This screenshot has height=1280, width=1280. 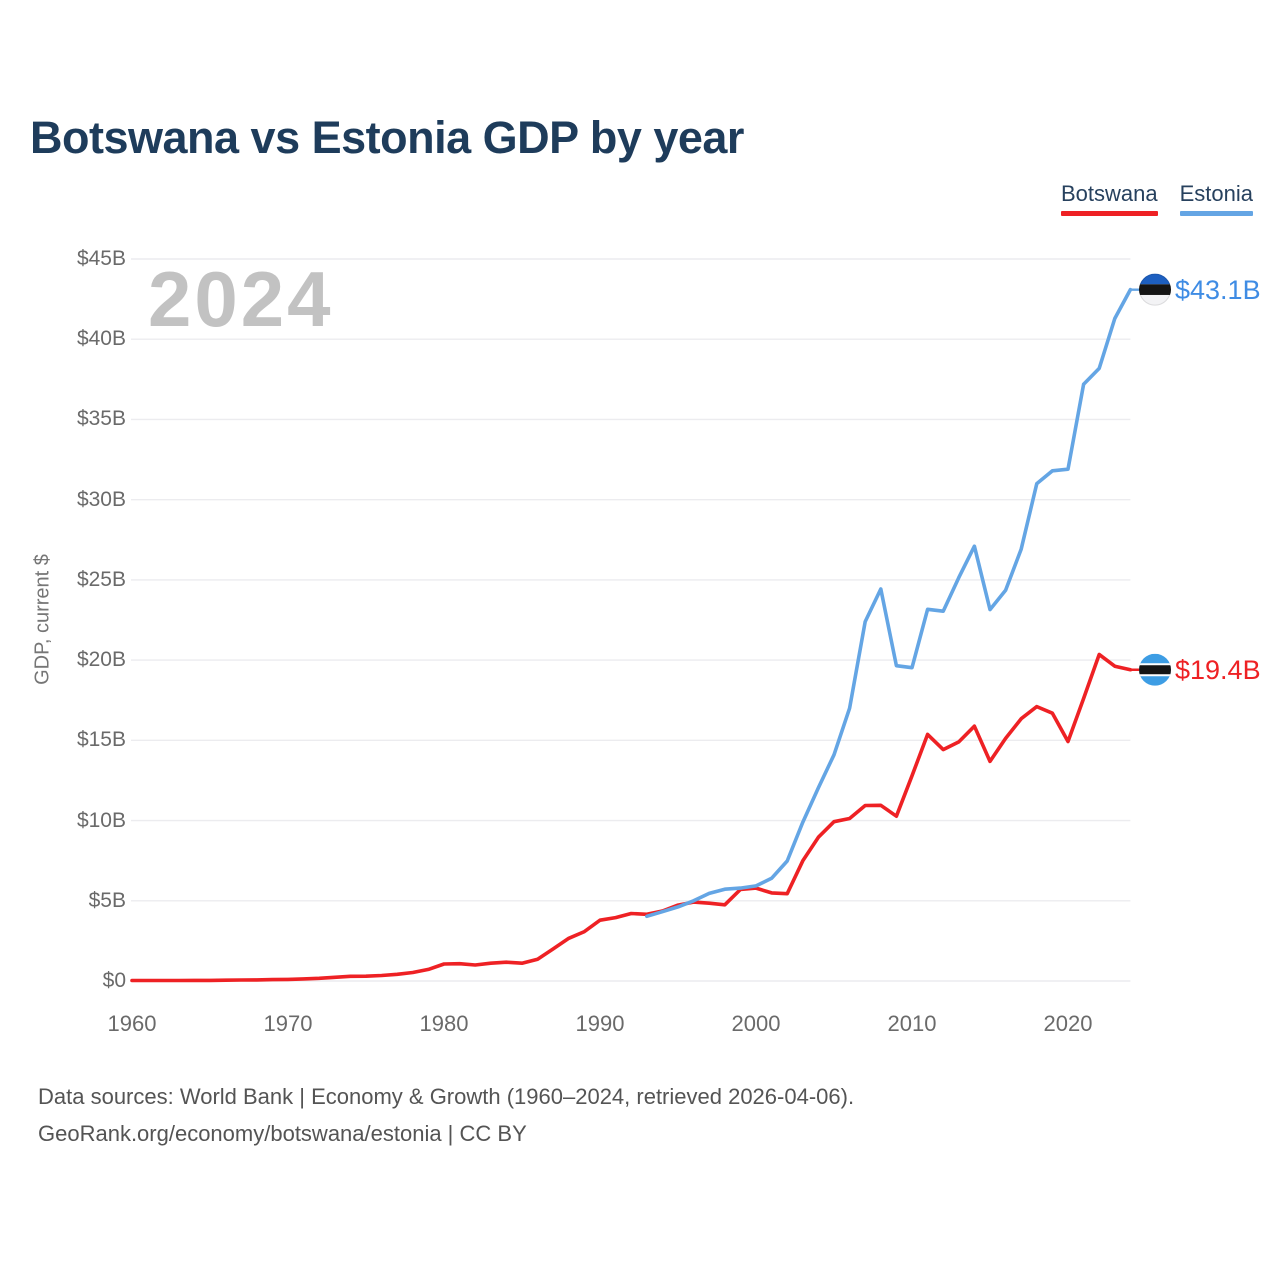 What do you see at coordinates (101, 579) in the screenshot?
I see `y-tick-25B: $25B` at bounding box center [101, 579].